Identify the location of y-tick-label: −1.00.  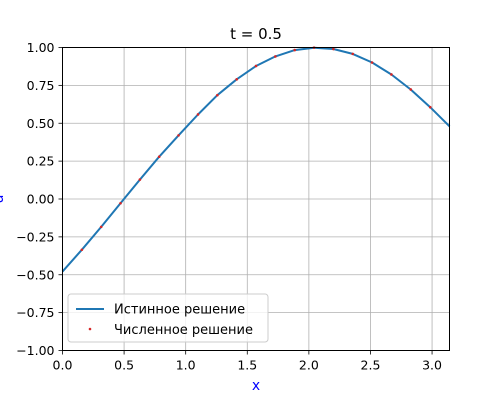
(35, 350).